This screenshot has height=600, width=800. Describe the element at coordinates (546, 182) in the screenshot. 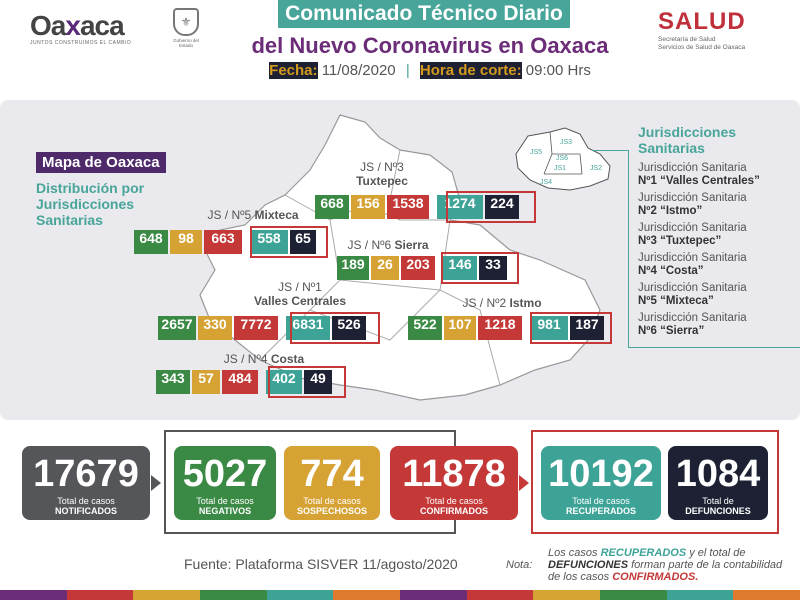

I see `mini-label: JS4` at that location.